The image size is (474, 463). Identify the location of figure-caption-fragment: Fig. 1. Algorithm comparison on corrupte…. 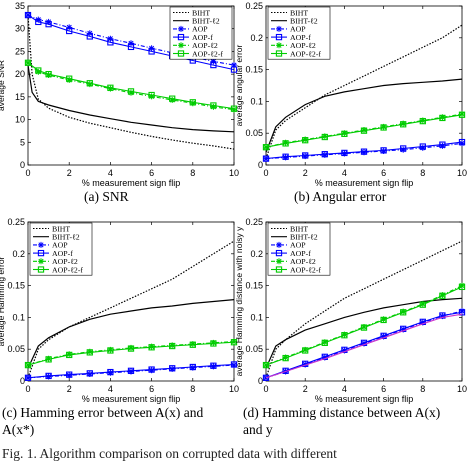
(169, 453).